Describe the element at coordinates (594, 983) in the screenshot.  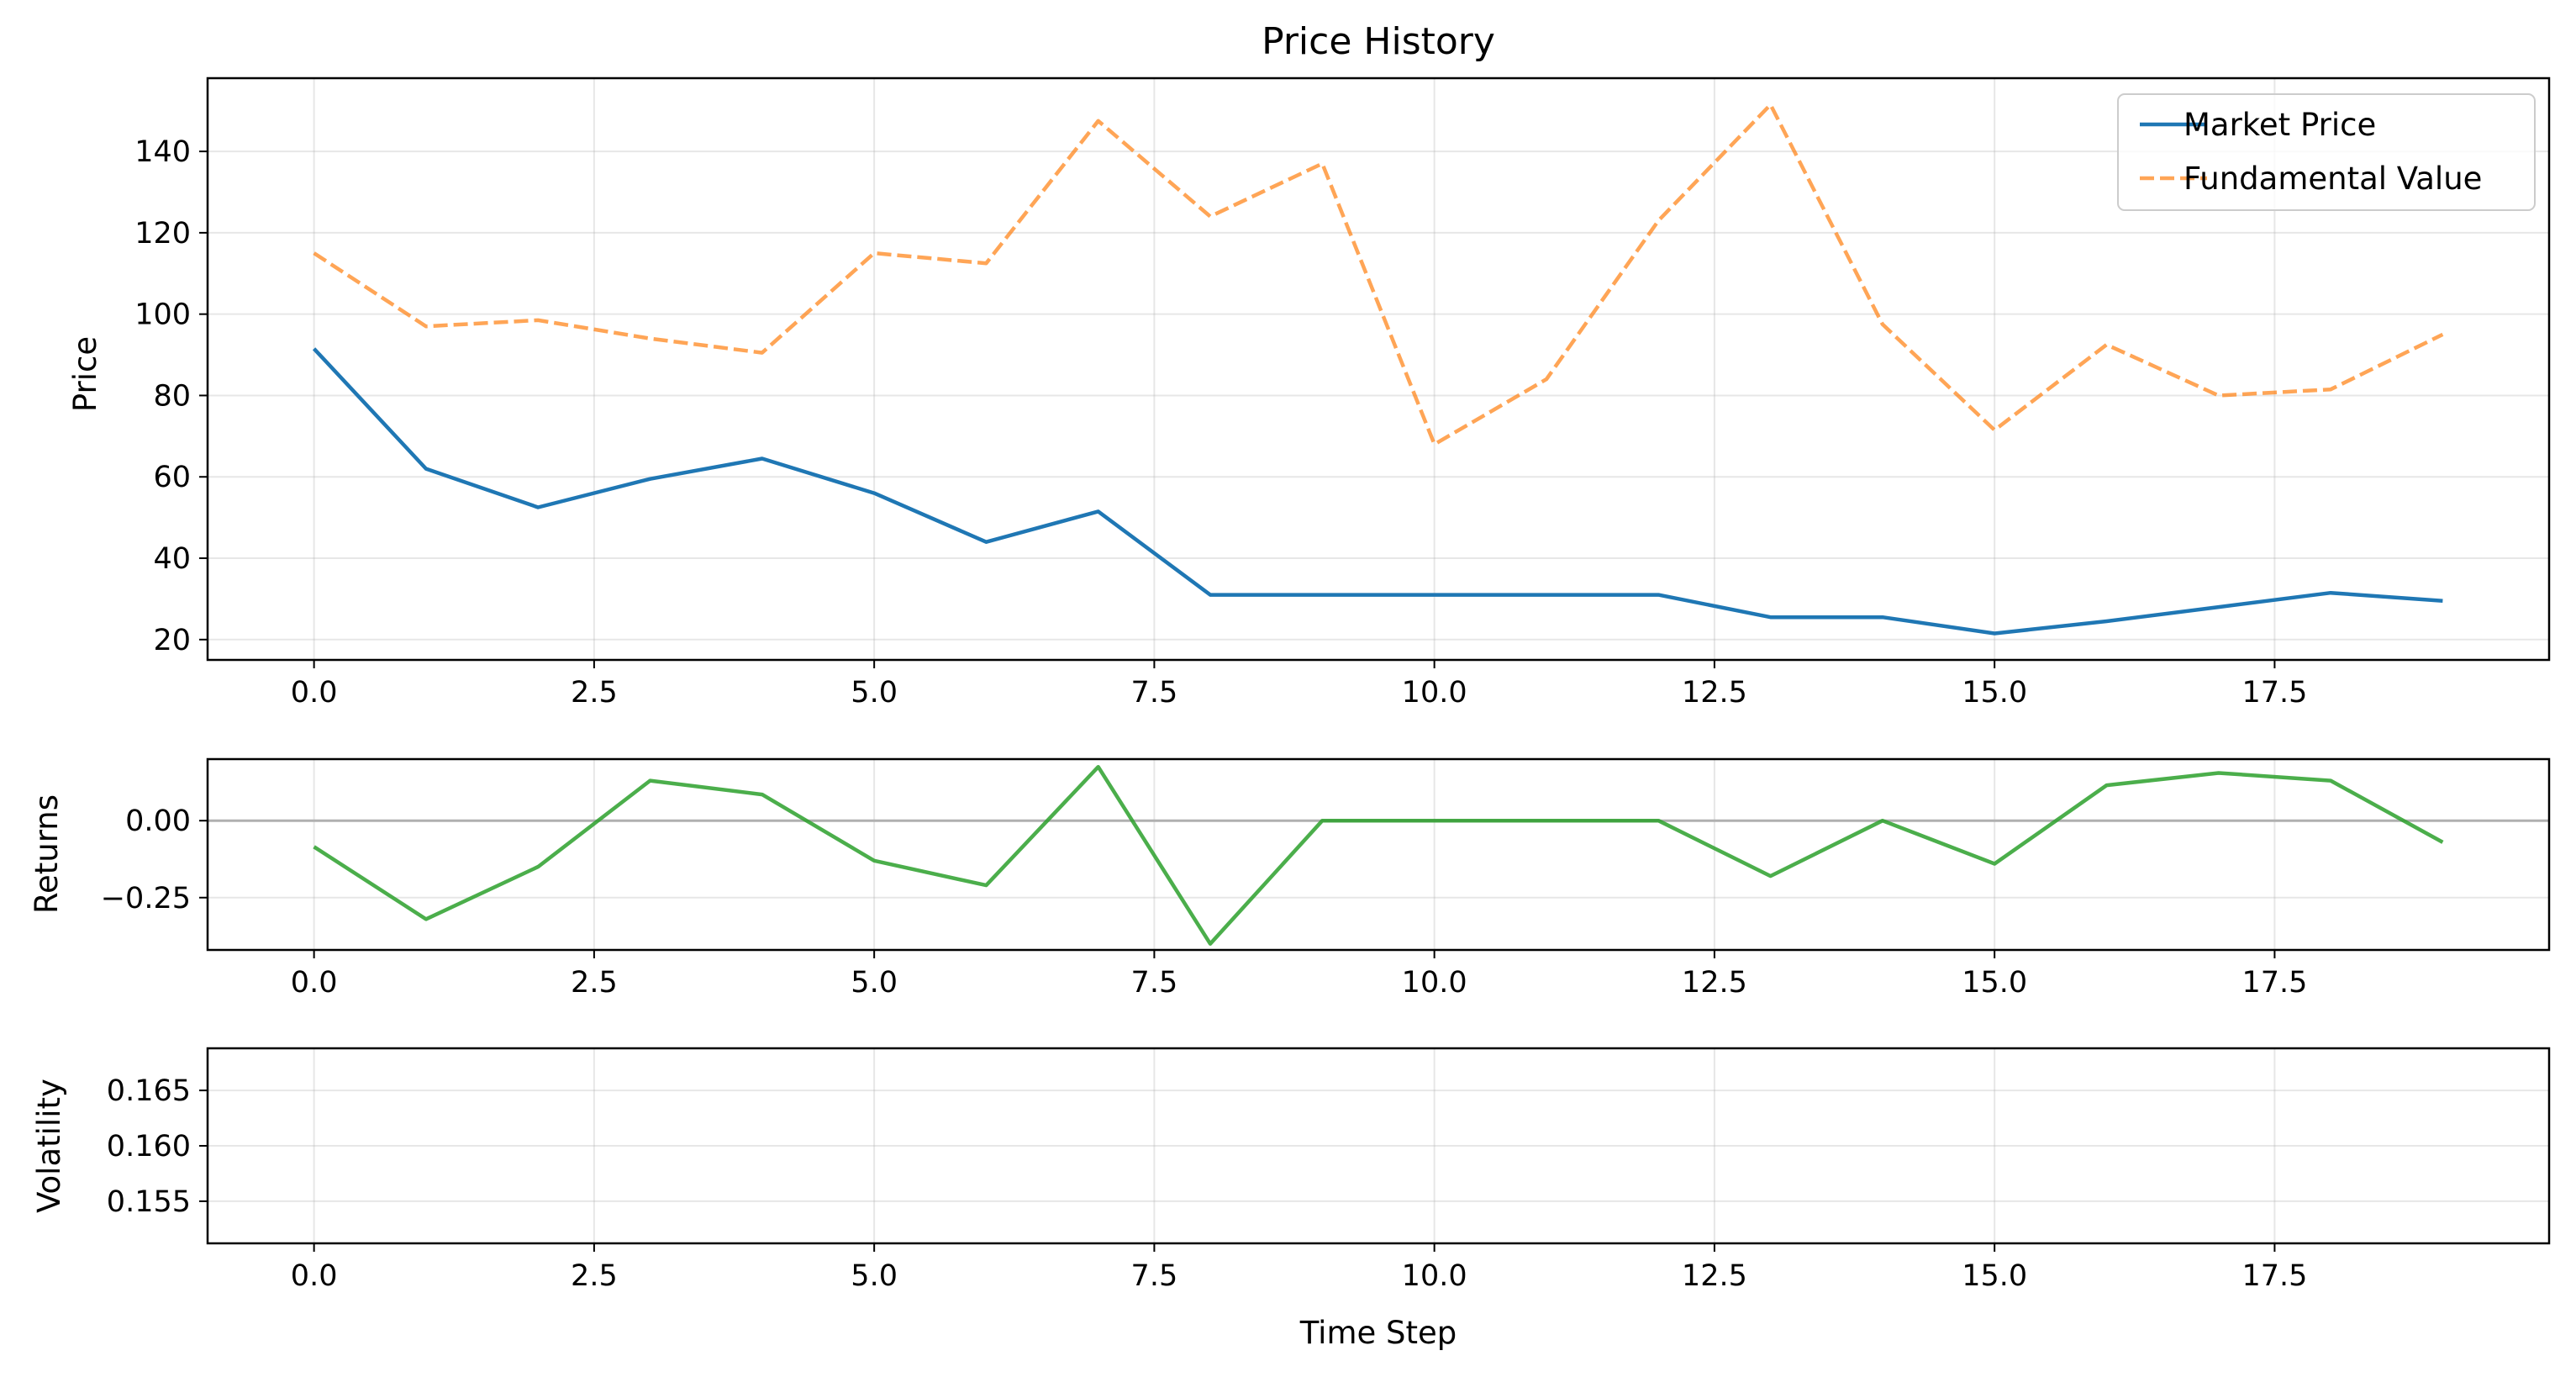
I see `returns-x-tick-label: 2.5` at that location.